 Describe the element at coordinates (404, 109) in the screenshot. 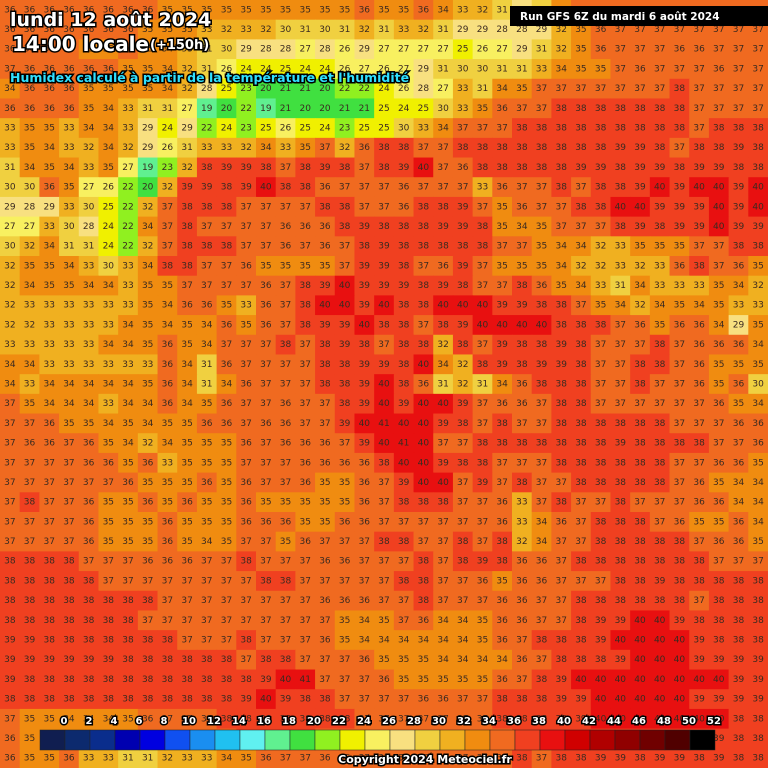

I see `cell-value: 24` at that location.